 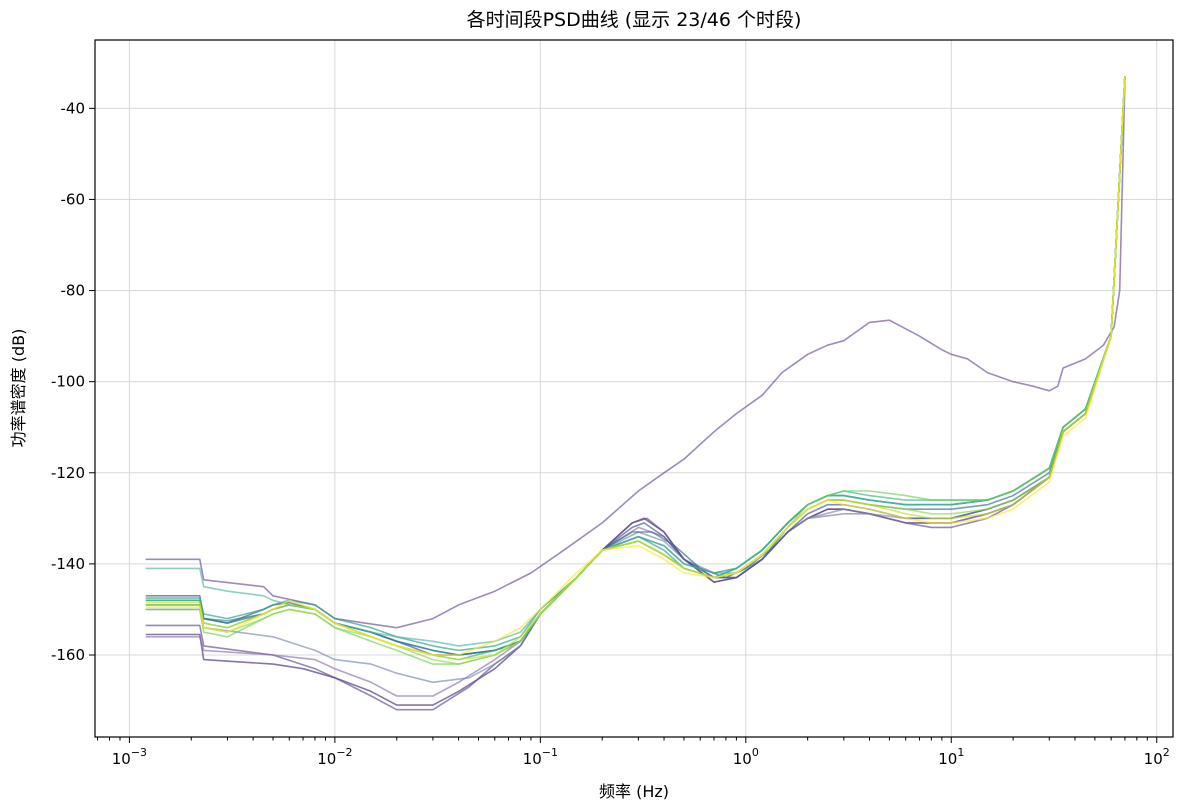 What do you see at coordinates (634, 20) in the screenshot?
I see `chart-title: 各时间段PSD曲线 (显示 23/46 个时段)` at bounding box center [634, 20].